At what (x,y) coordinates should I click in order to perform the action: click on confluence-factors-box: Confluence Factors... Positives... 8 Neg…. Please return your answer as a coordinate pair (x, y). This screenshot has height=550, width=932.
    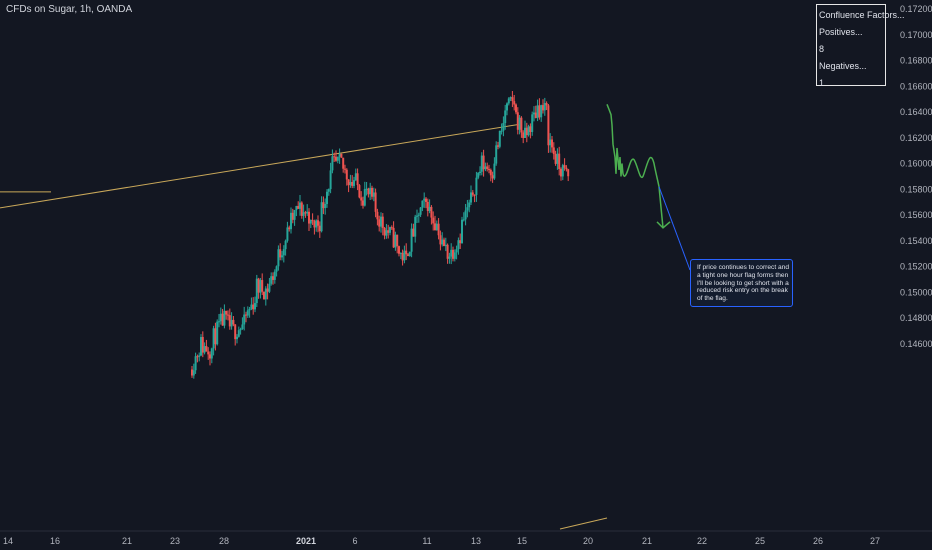
    Looking at the image, I should click on (860, 46).